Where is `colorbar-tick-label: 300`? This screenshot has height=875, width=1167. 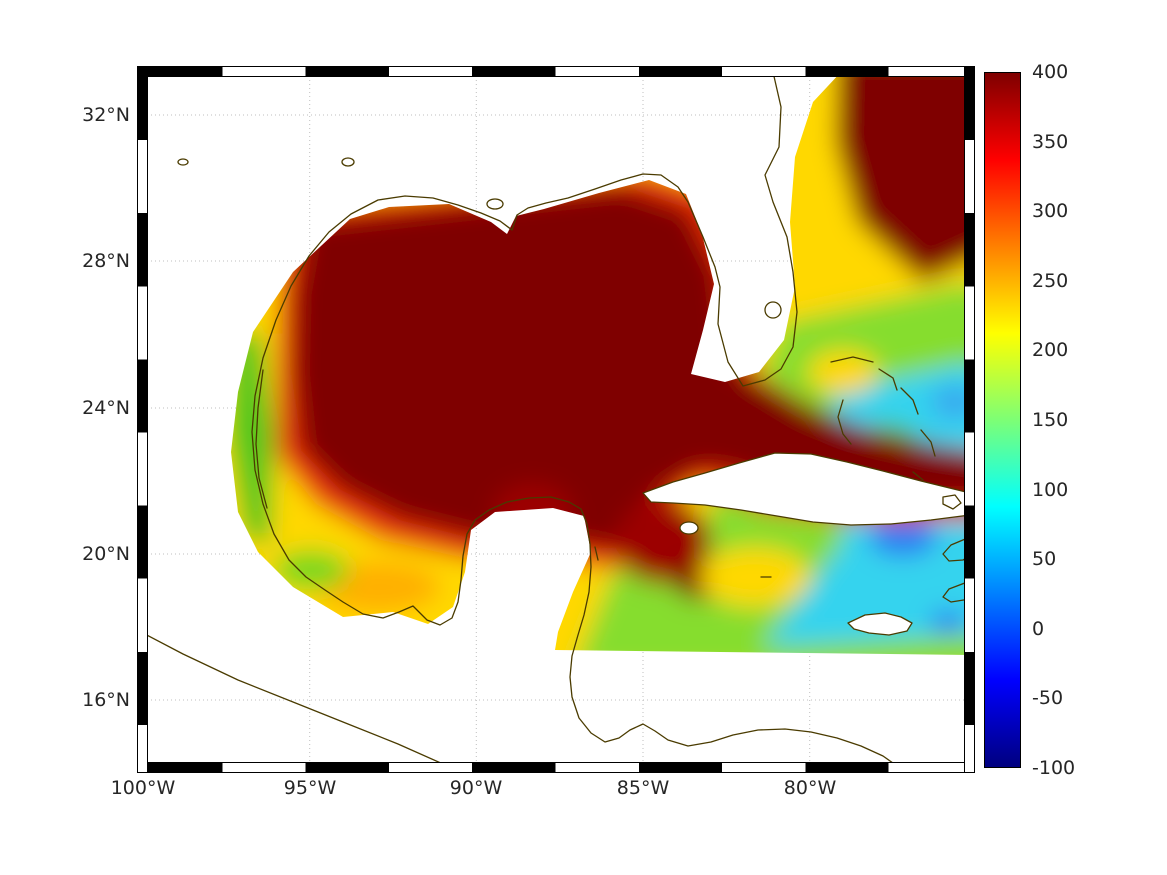
colorbar-tick-label: 300 is located at coordinates (1050, 211).